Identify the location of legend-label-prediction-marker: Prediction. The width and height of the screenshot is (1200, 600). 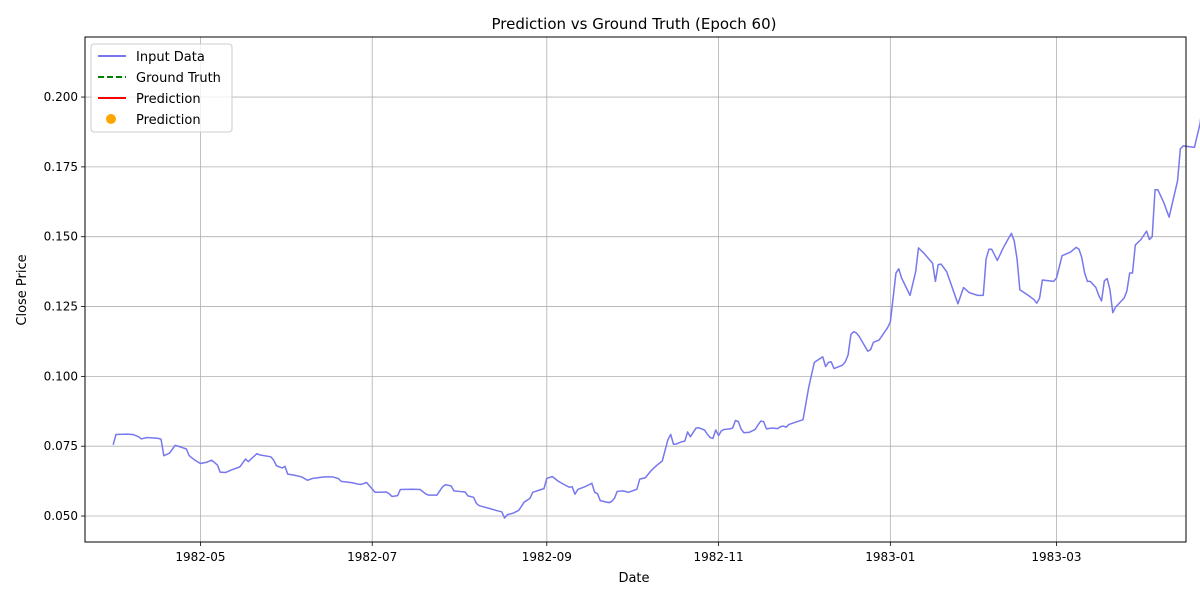
(168, 120).